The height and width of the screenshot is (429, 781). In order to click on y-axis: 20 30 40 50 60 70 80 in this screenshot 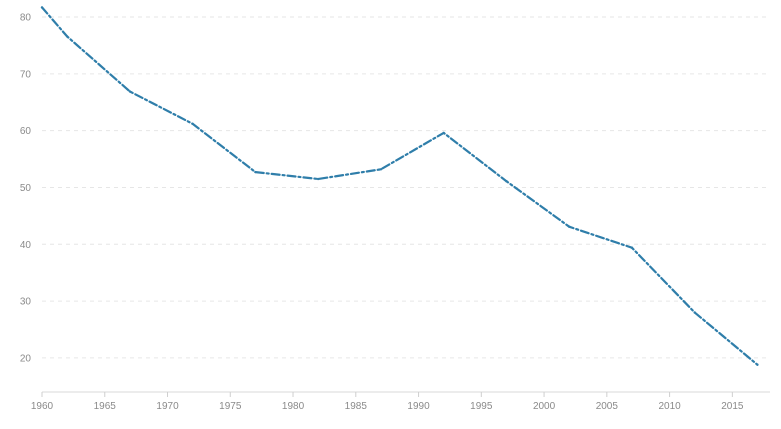, I will do `click(26, 189)`.